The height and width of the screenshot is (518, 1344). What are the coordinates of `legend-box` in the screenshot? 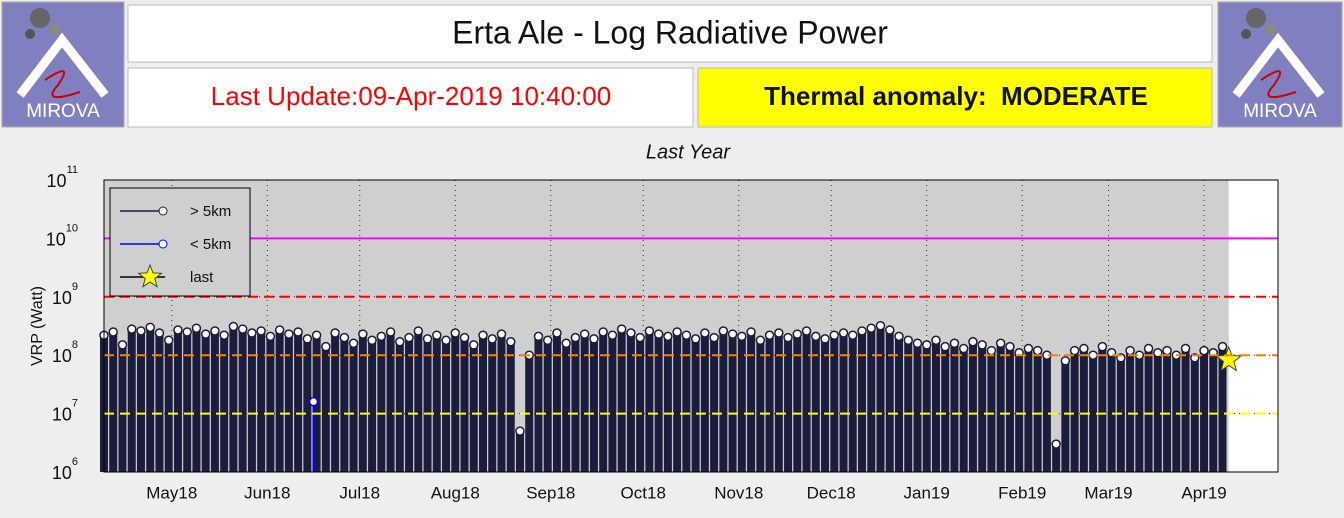 It's located at (180, 242).